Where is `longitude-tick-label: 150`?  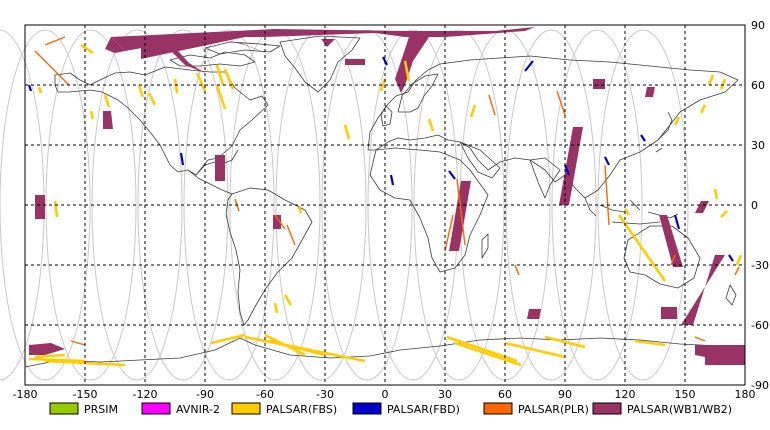 longitude-tick-label: 150 is located at coordinates (685, 394).